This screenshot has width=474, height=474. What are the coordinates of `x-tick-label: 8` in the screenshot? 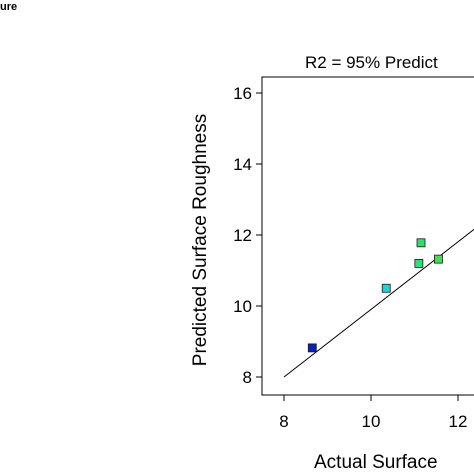 It's located at (283, 421).